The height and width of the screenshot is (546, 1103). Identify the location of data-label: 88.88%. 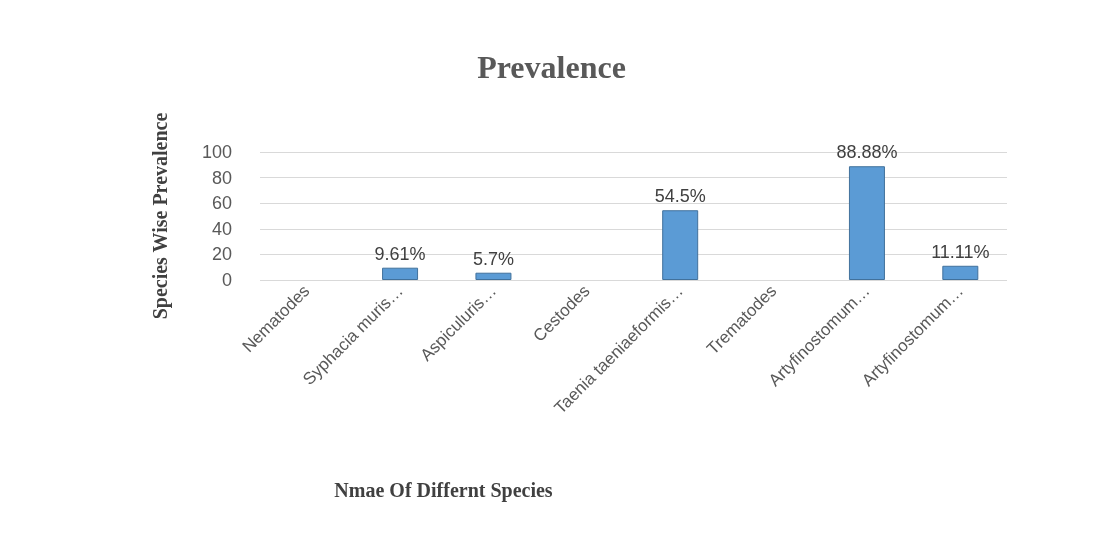
(867, 152).